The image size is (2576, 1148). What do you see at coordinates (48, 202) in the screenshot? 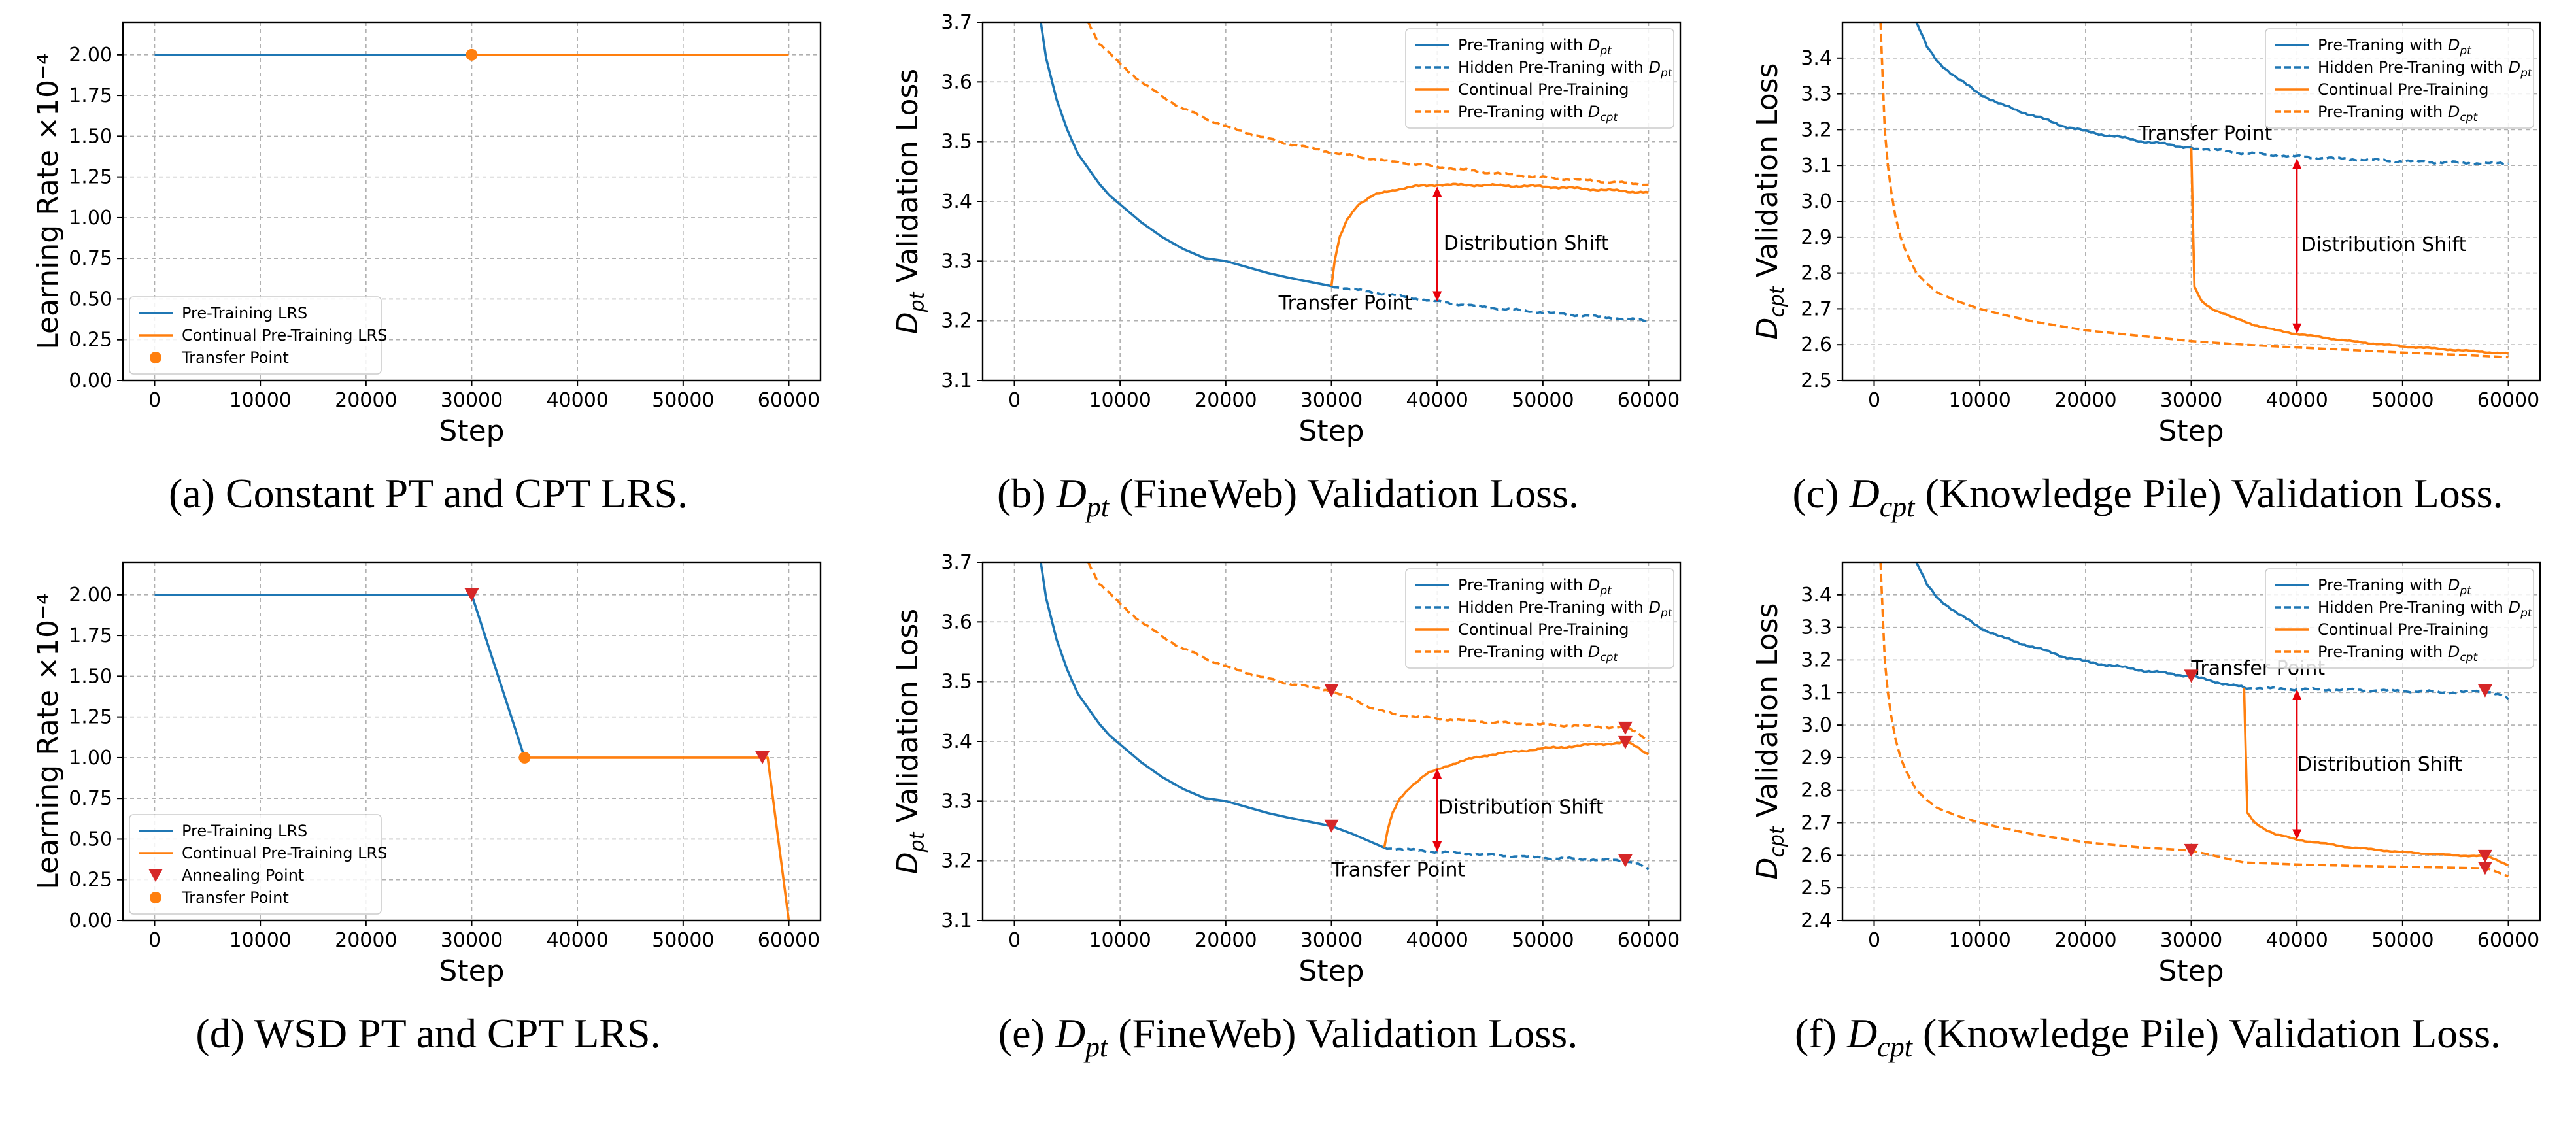
I see `y-axis-label: Learning Rate ×10⁻⁴` at bounding box center [48, 202].